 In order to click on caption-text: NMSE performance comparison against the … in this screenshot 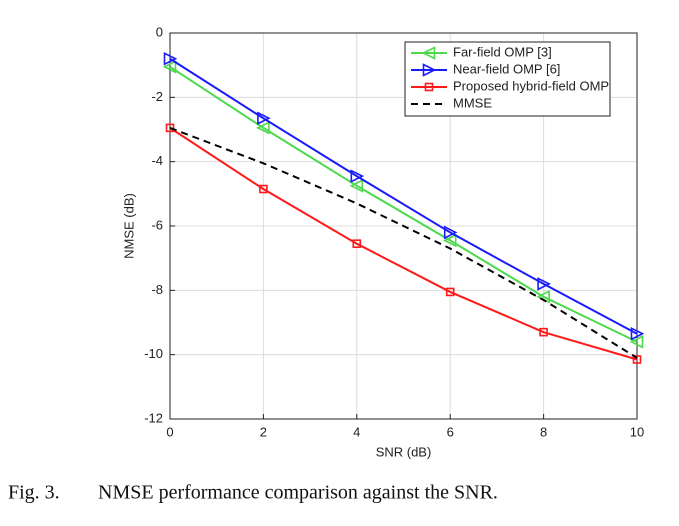, I will do `click(298, 493)`.